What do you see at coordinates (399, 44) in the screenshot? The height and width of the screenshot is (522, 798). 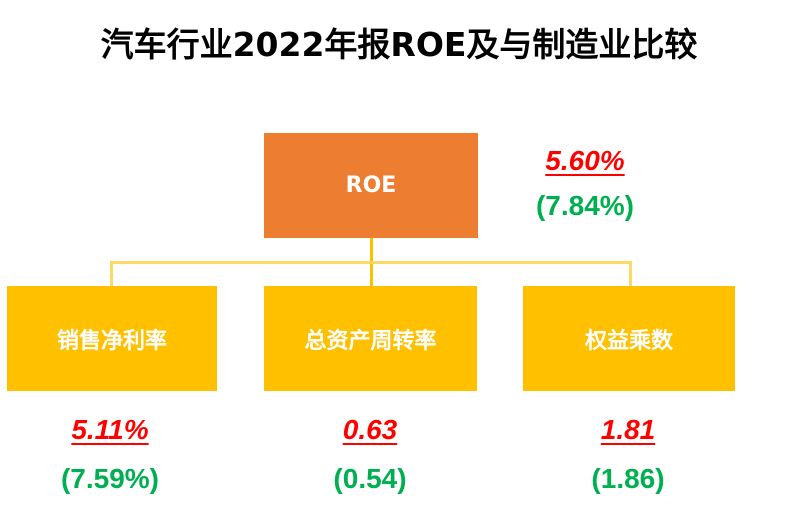 I see `page-title: 汽车行业2022年报ROE及与制造业比较` at bounding box center [399, 44].